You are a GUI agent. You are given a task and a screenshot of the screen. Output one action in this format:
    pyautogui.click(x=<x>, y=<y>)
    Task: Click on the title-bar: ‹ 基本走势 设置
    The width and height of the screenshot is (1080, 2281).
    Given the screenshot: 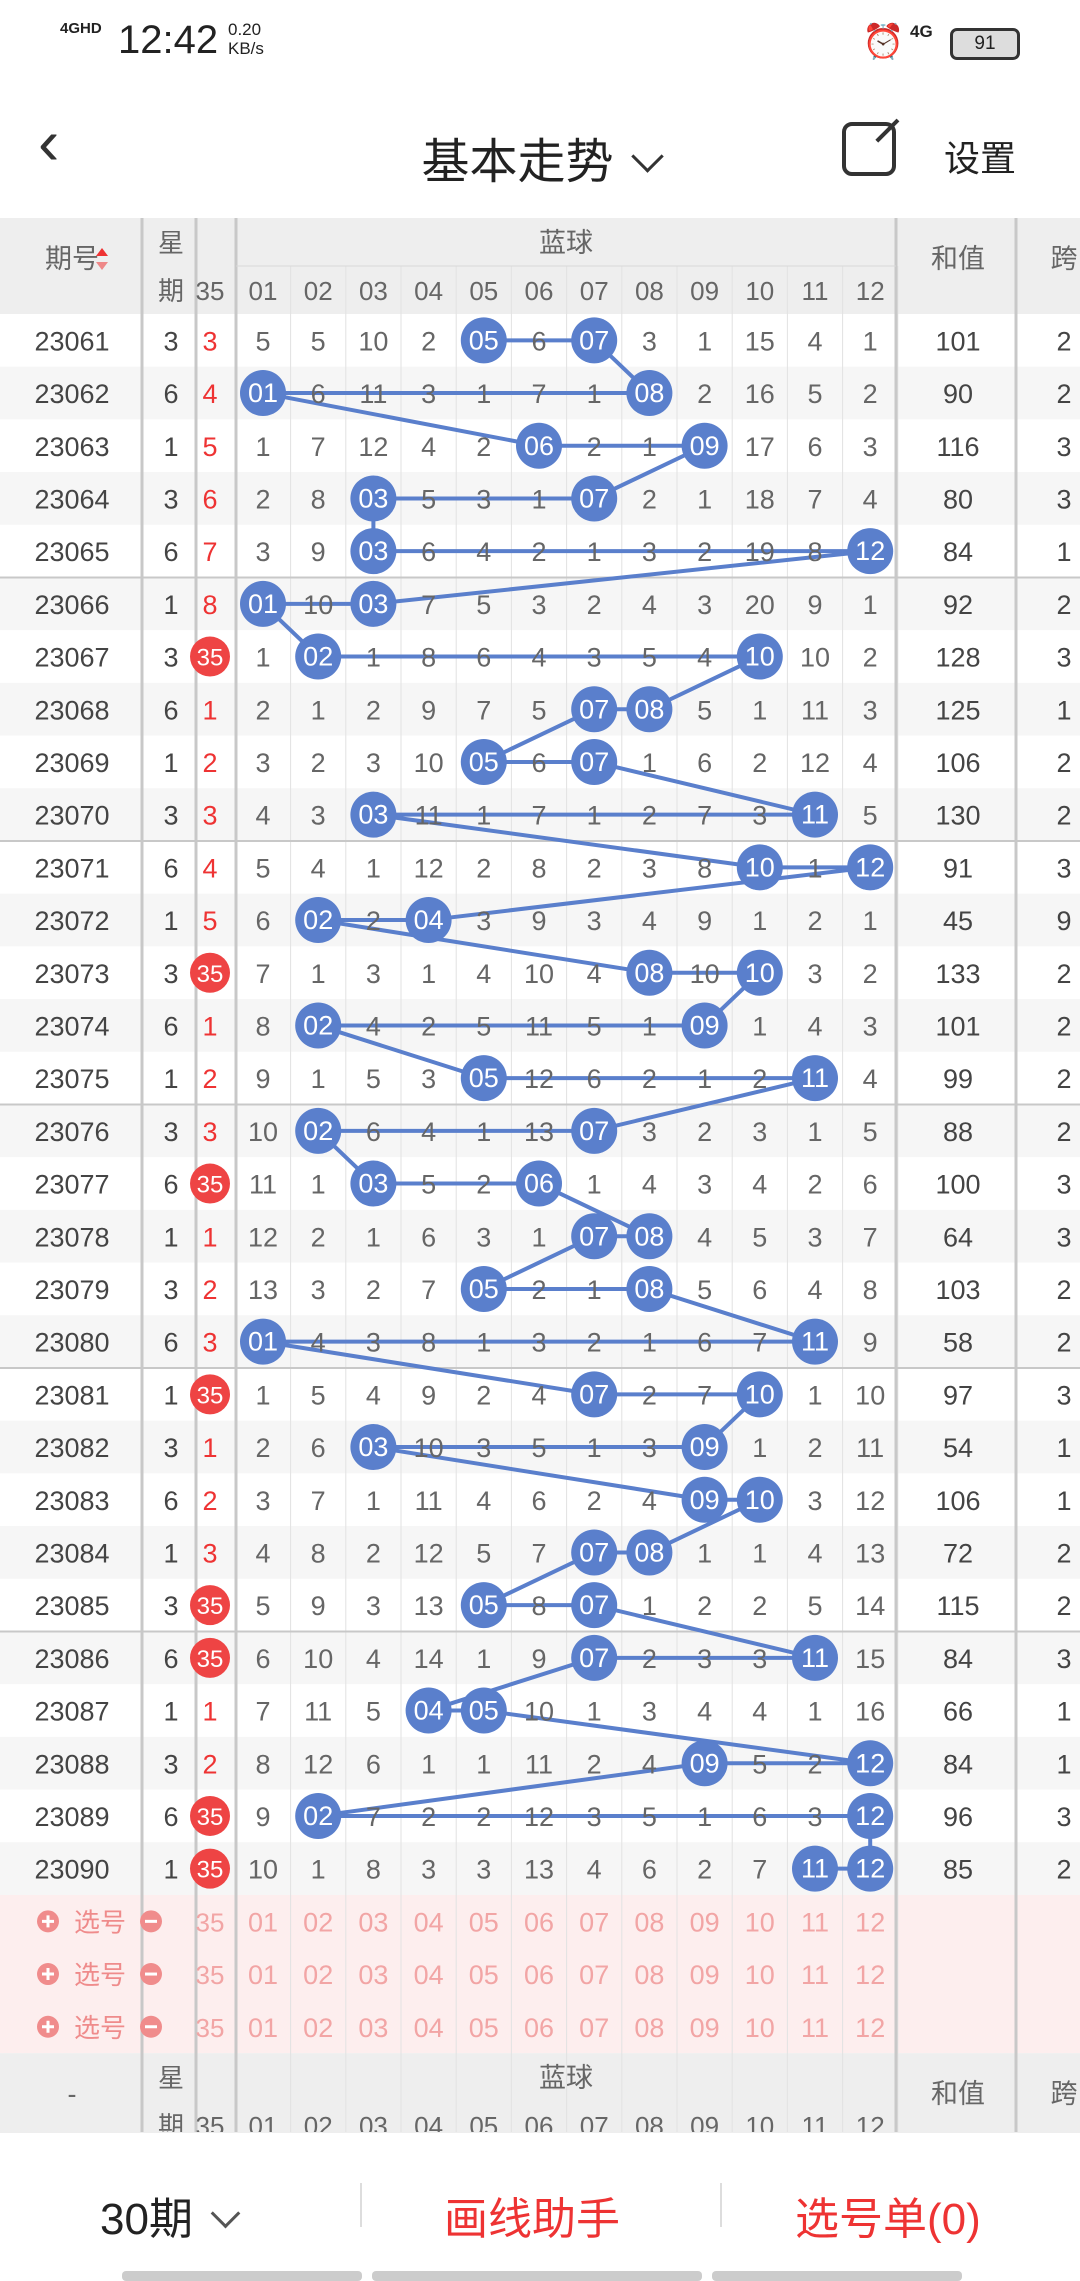 What is the action you would take?
    pyautogui.click(x=540, y=150)
    